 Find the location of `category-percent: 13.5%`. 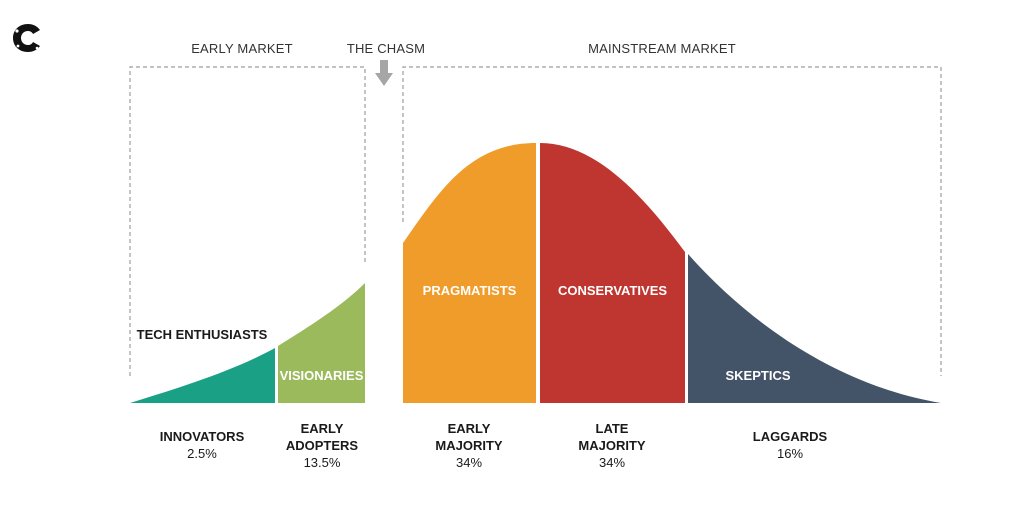

category-percent: 13.5% is located at coordinates (322, 462).